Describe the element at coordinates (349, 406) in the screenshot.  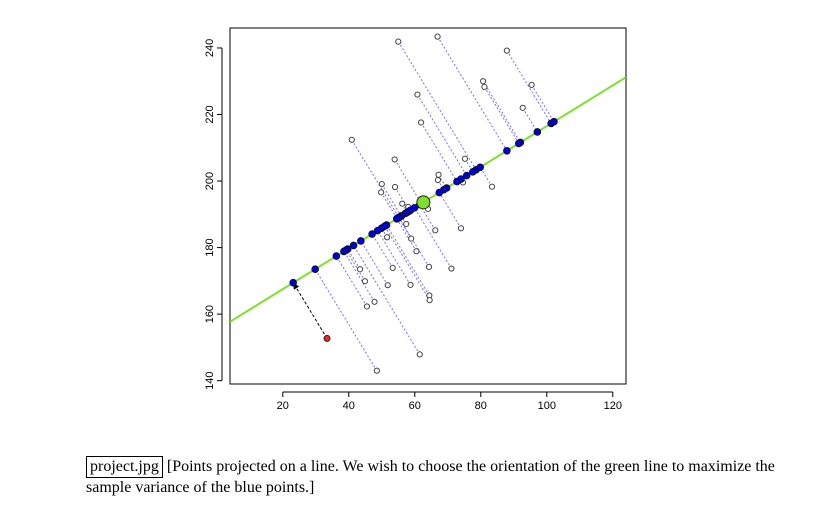
I see `x-tick-label: 40` at that location.